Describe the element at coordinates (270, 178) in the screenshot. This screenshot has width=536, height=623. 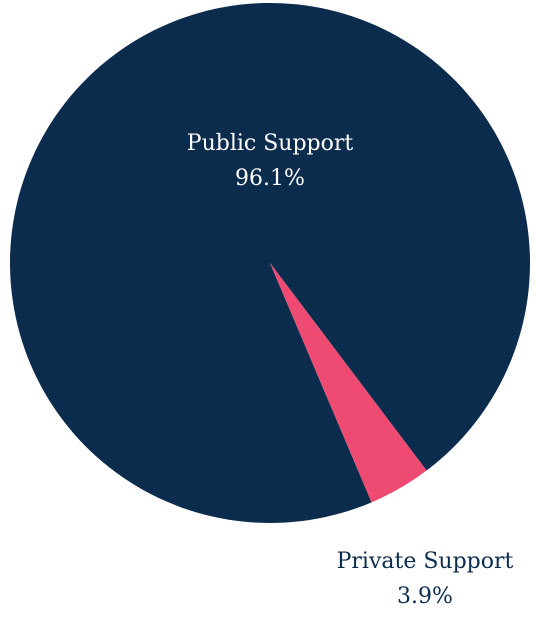
I see `slice-value-label: 96.1%` at that location.